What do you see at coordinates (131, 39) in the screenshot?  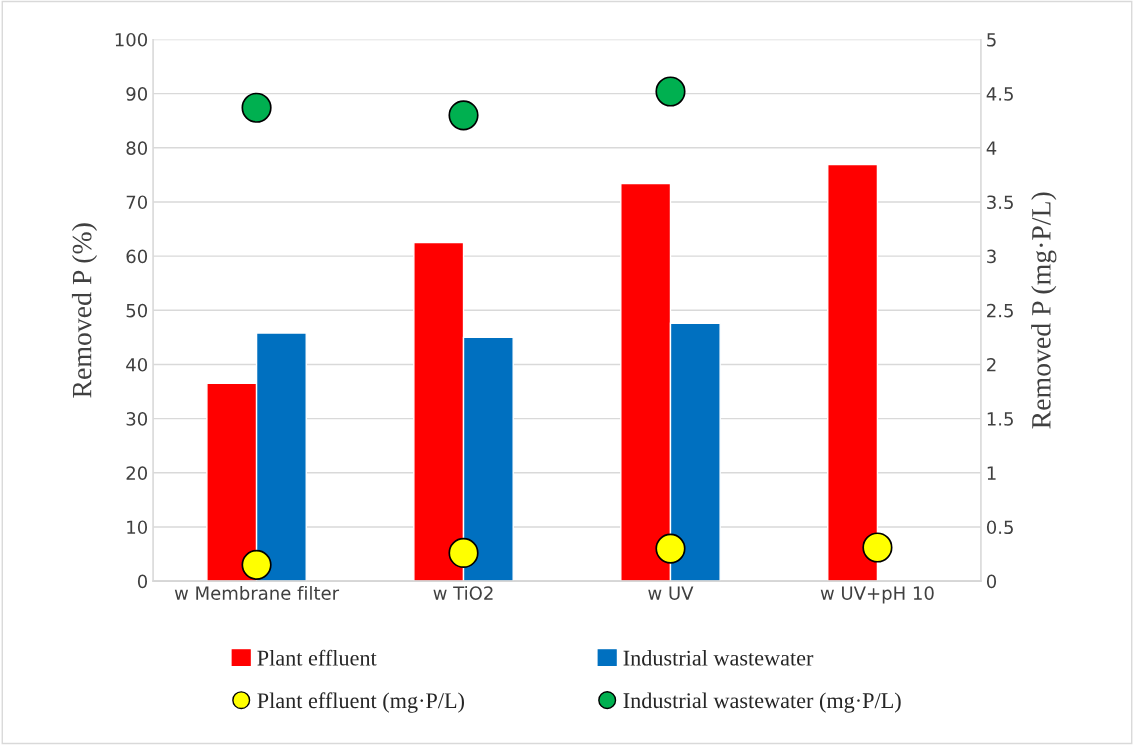 I see `y-tick-label: 100` at bounding box center [131, 39].